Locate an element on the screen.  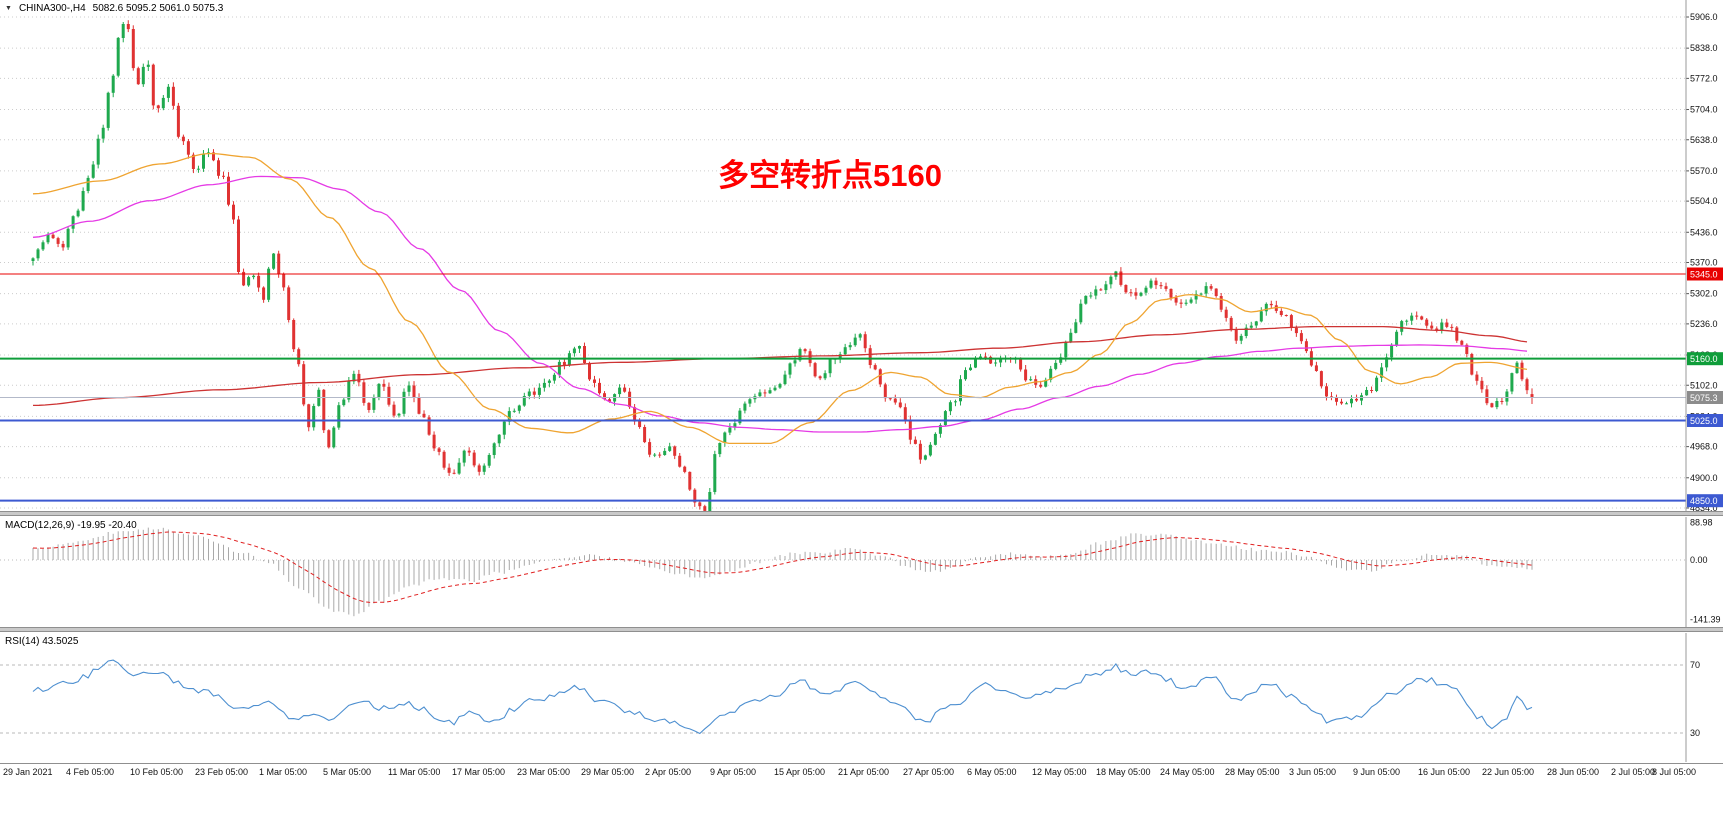
price-axis-label: 5838.0 is located at coordinates (1704, 48).